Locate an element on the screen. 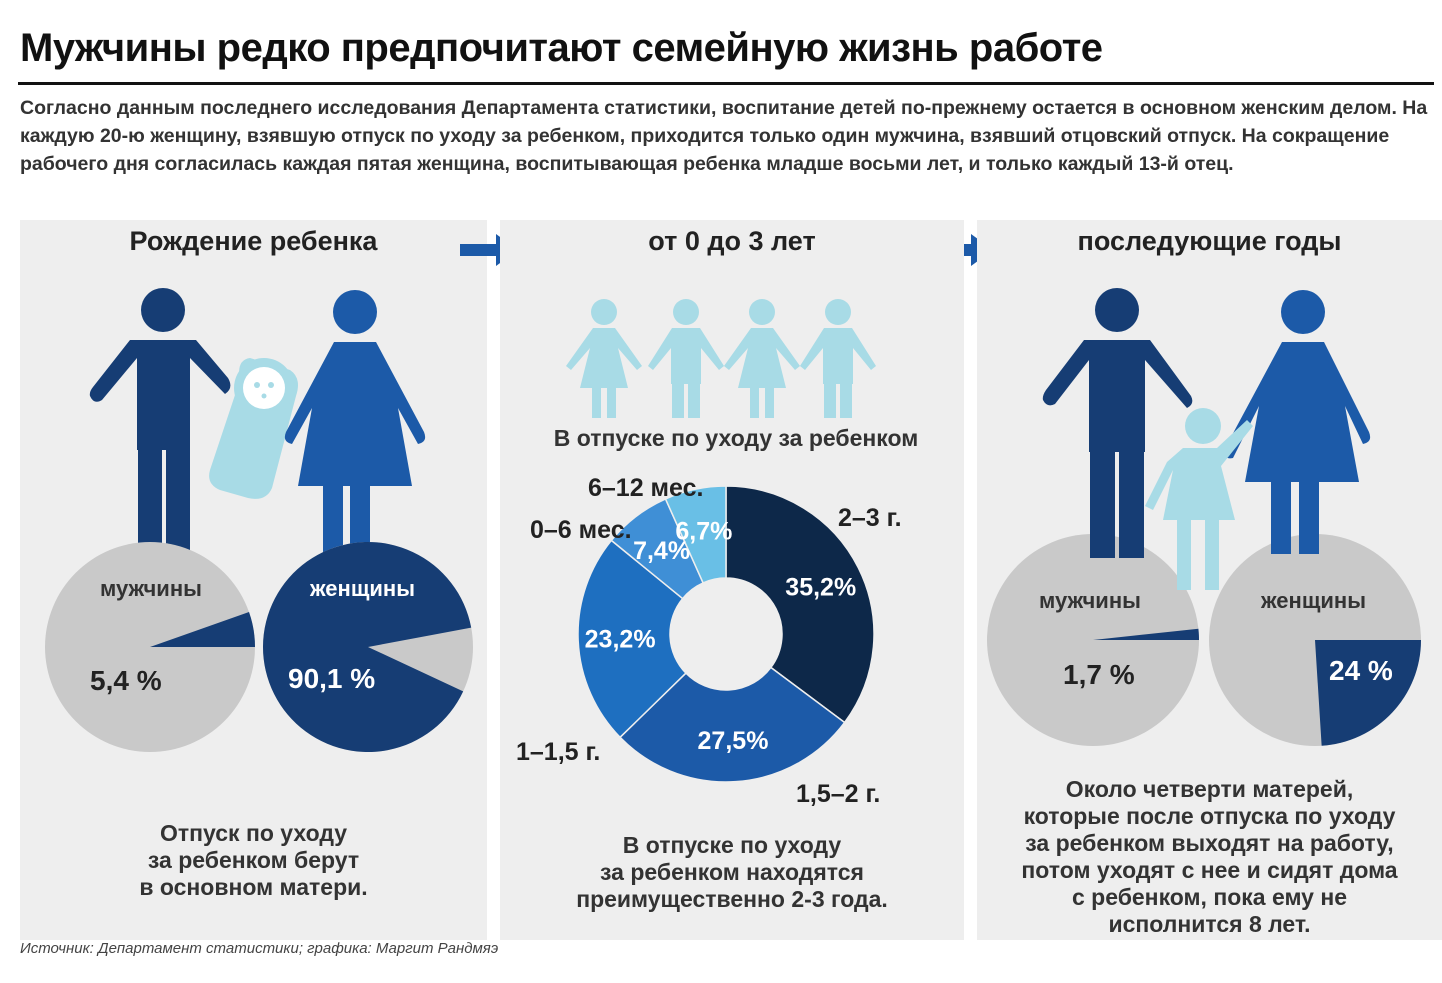 The image size is (1442, 983). pie-men-later is located at coordinates (1093, 640).